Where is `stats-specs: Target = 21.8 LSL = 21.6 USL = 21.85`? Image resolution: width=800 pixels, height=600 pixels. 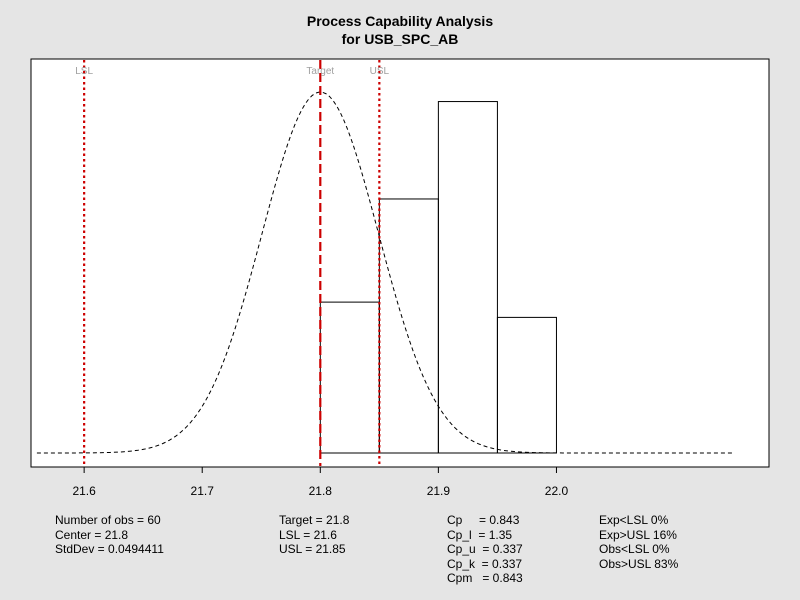
stats-specs: Target = 21.8 LSL = 21.6 USL = 21.85 is located at coordinates (314, 535).